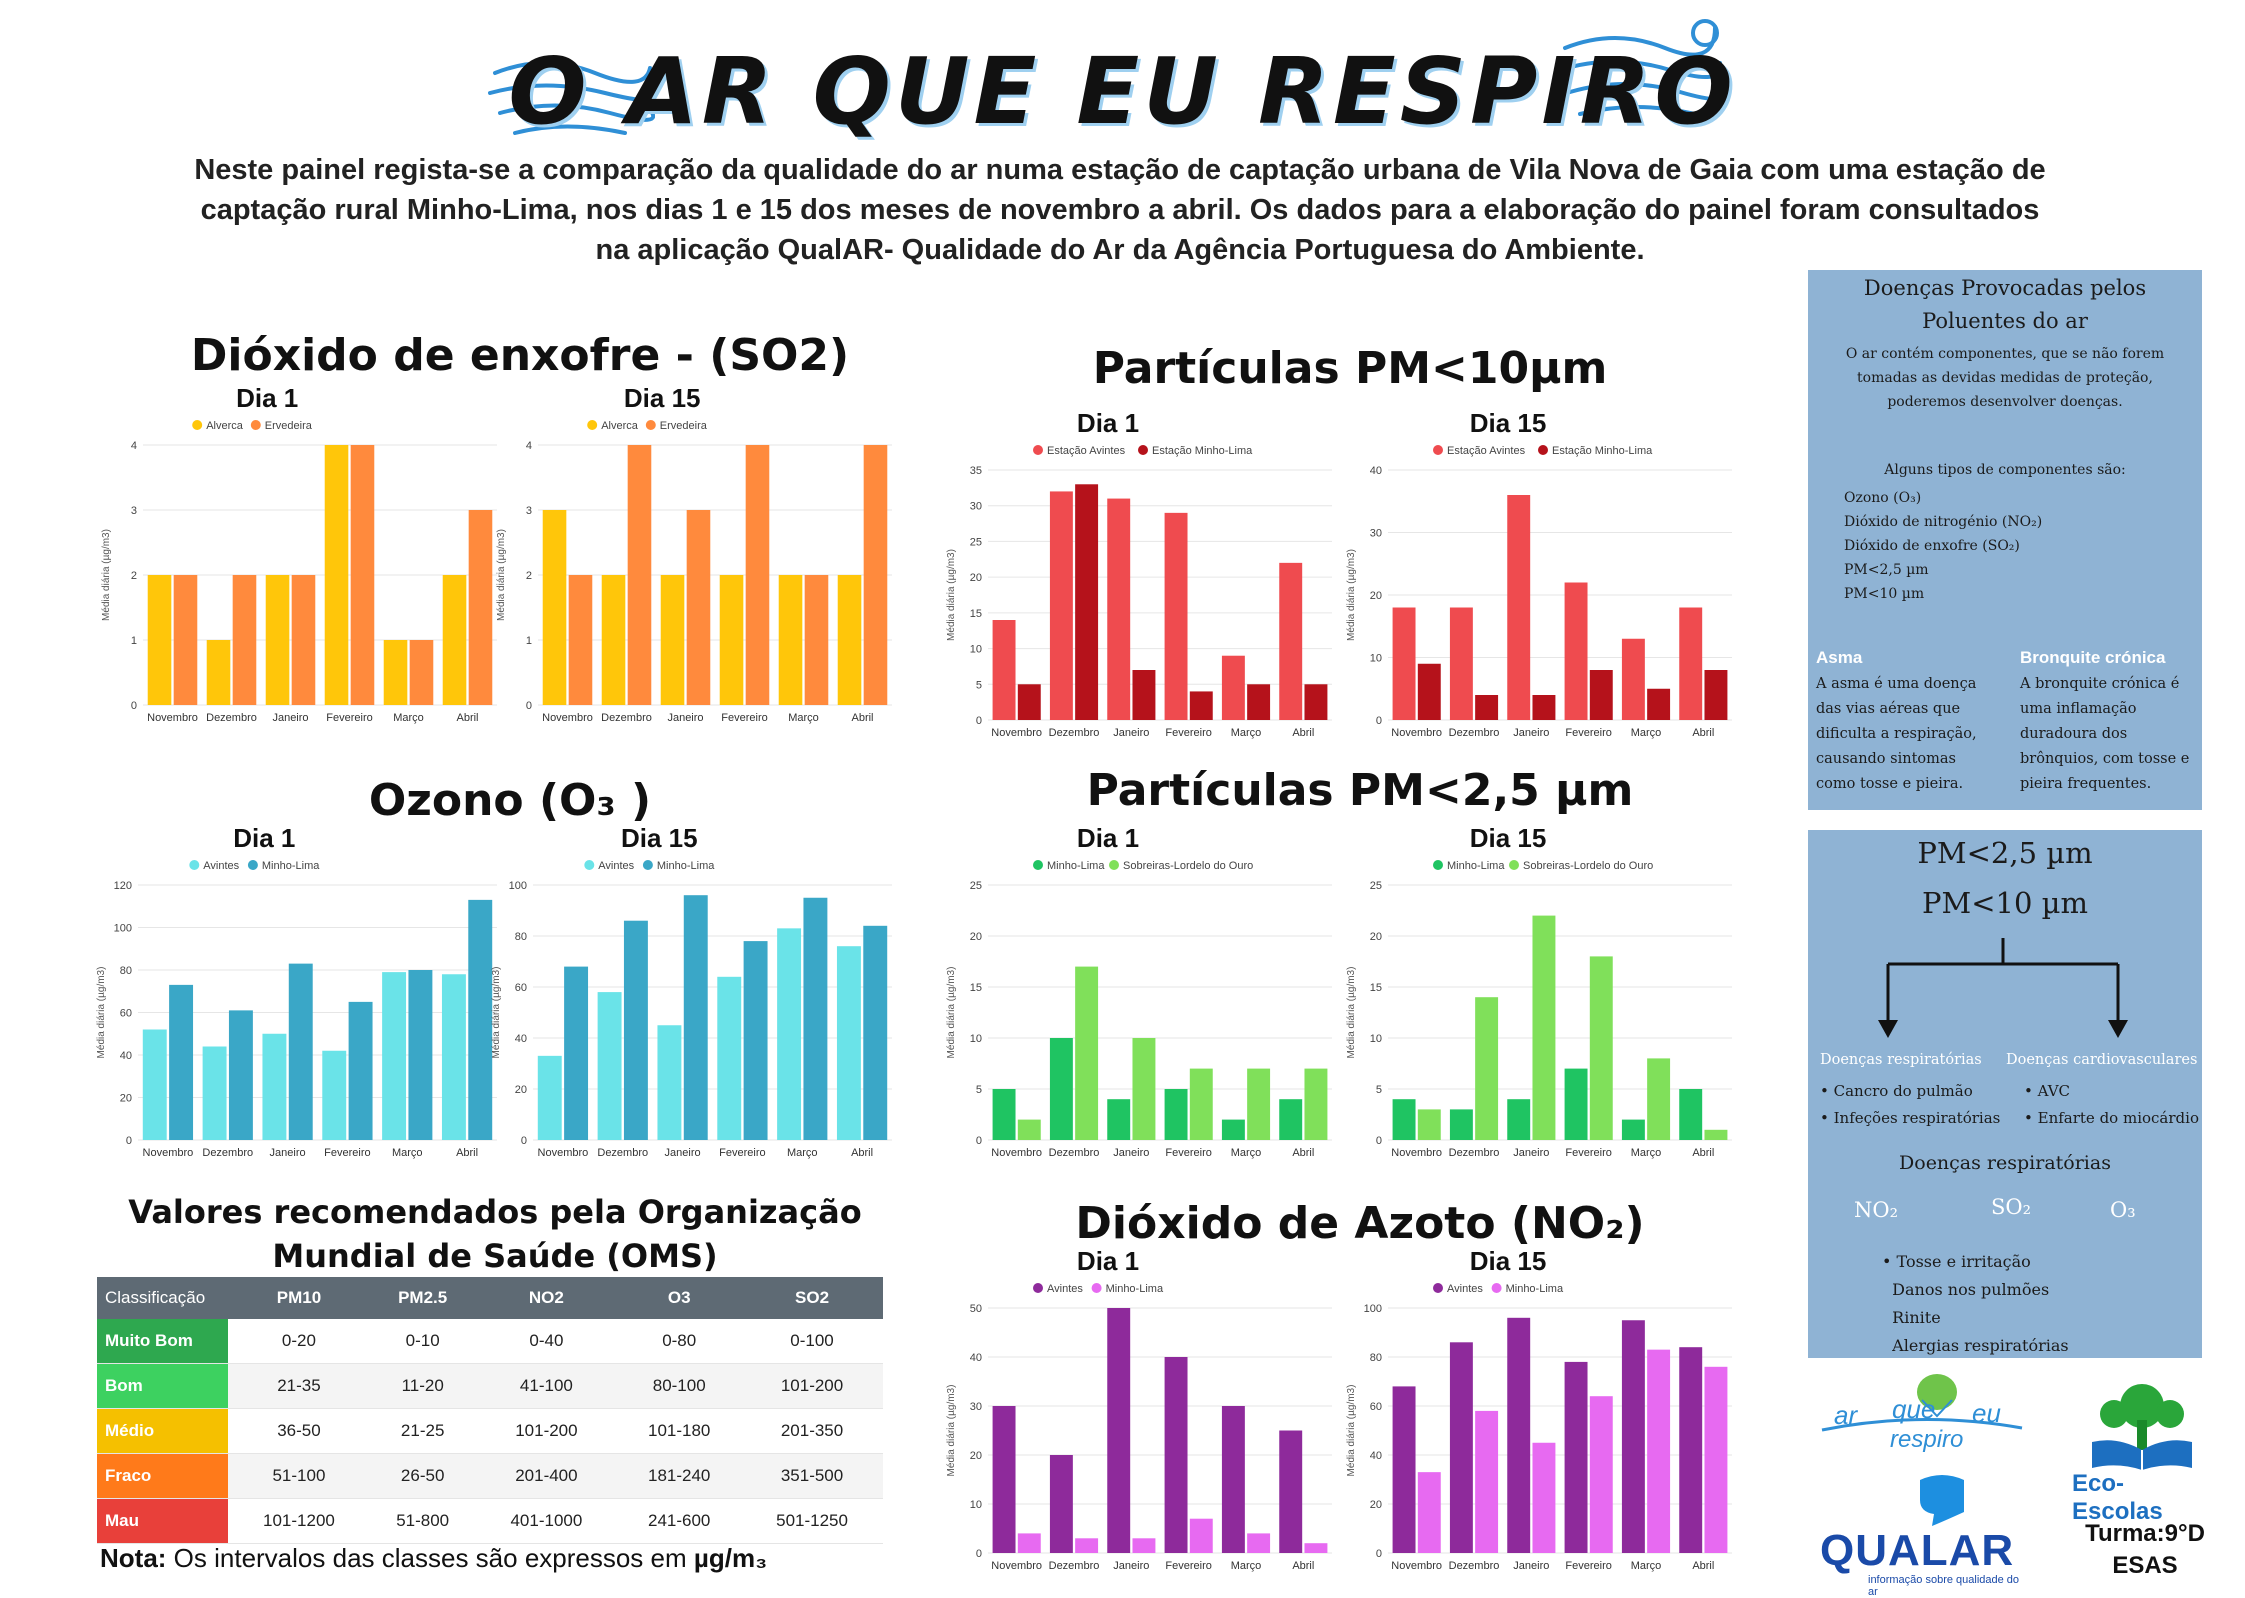 This screenshot has width=2245, height=1598. What do you see at coordinates (422, 1476) in the screenshot?
I see `oms-value-cell: 26-50` at bounding box center [422, 1476].